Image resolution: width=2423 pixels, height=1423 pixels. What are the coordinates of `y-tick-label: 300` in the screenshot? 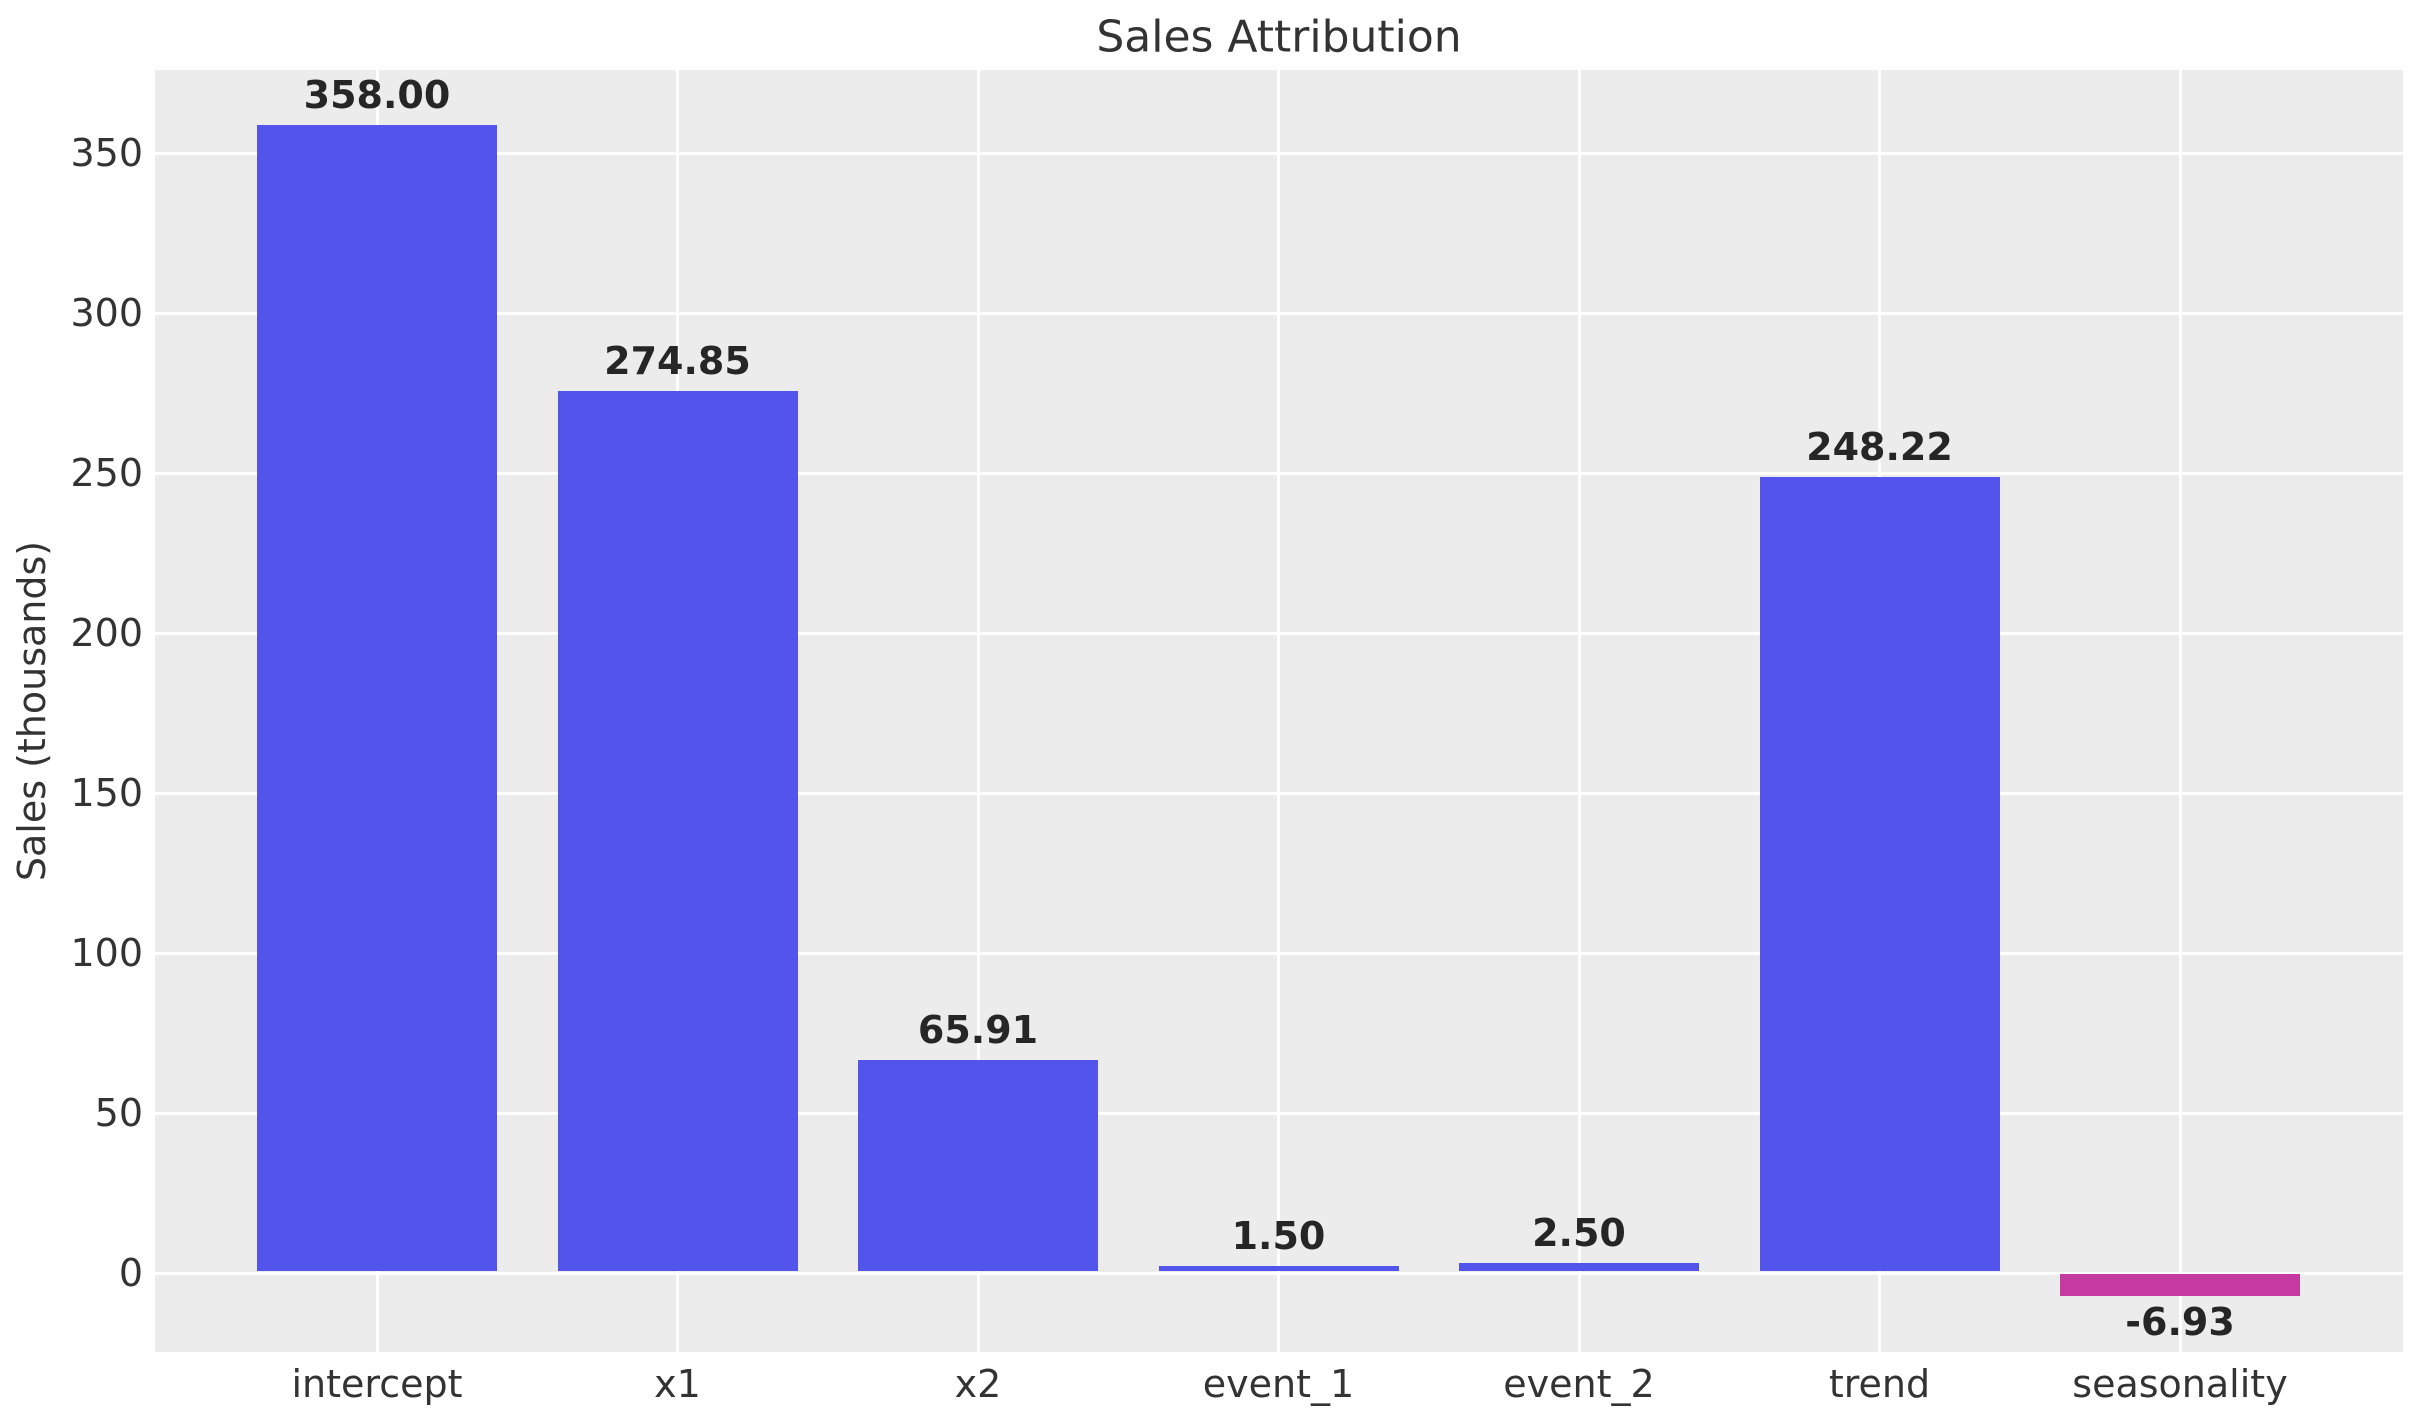 It's located at (106, 313).